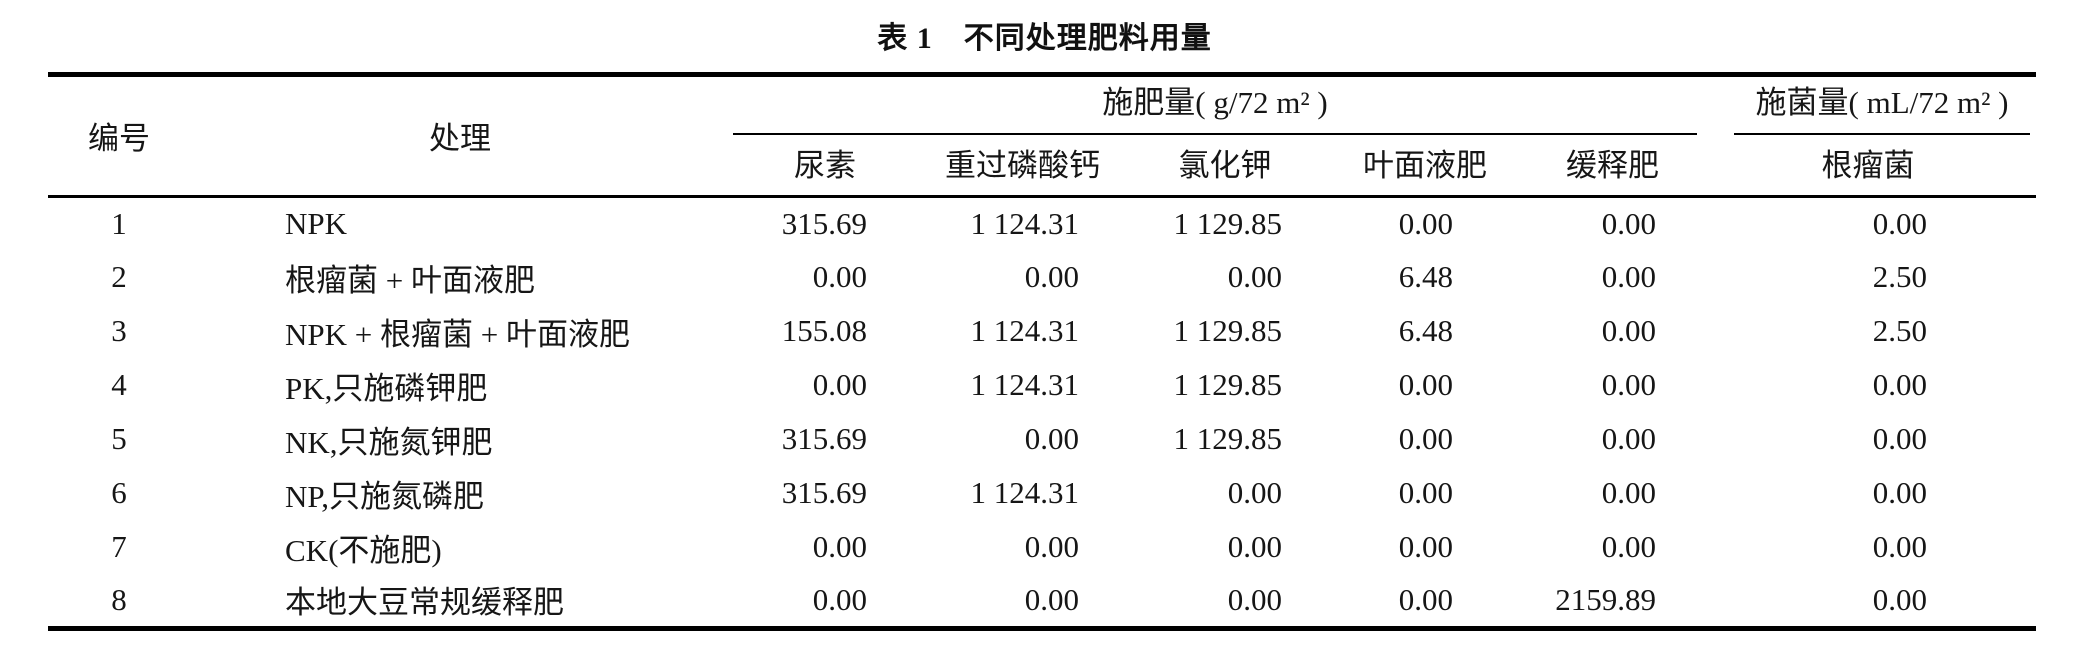 The image size is (2089, 648). Describe the element at coordinates (363, 550) in the screenshot. I see `treatment-cell: CK(不施肥)` at that location.